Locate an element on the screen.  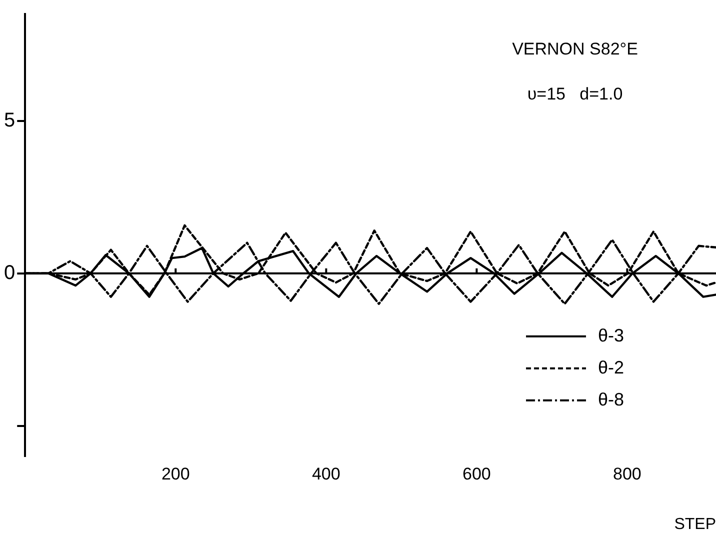
x-axis-title: STEP is located at coordinates (695, 524).